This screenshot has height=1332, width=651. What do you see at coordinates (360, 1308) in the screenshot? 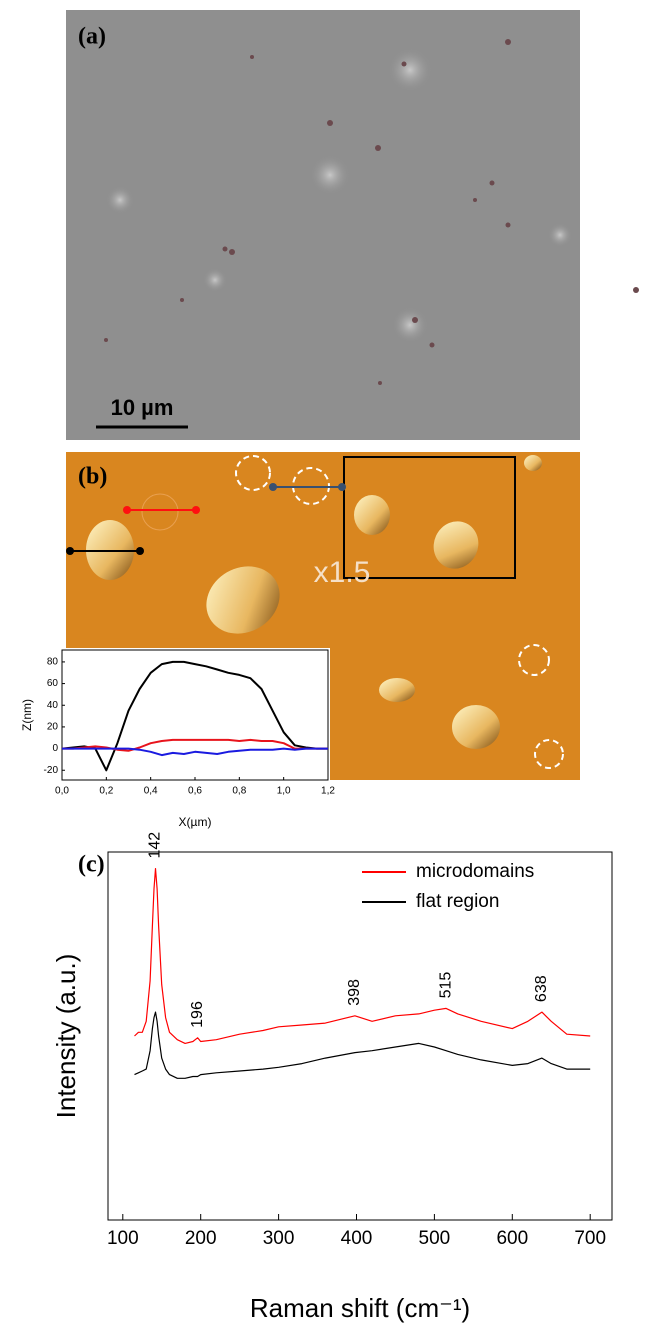
I see `x-axis-label: Raman shift (cm⁻¹)` at bounding box center [360, 1308].